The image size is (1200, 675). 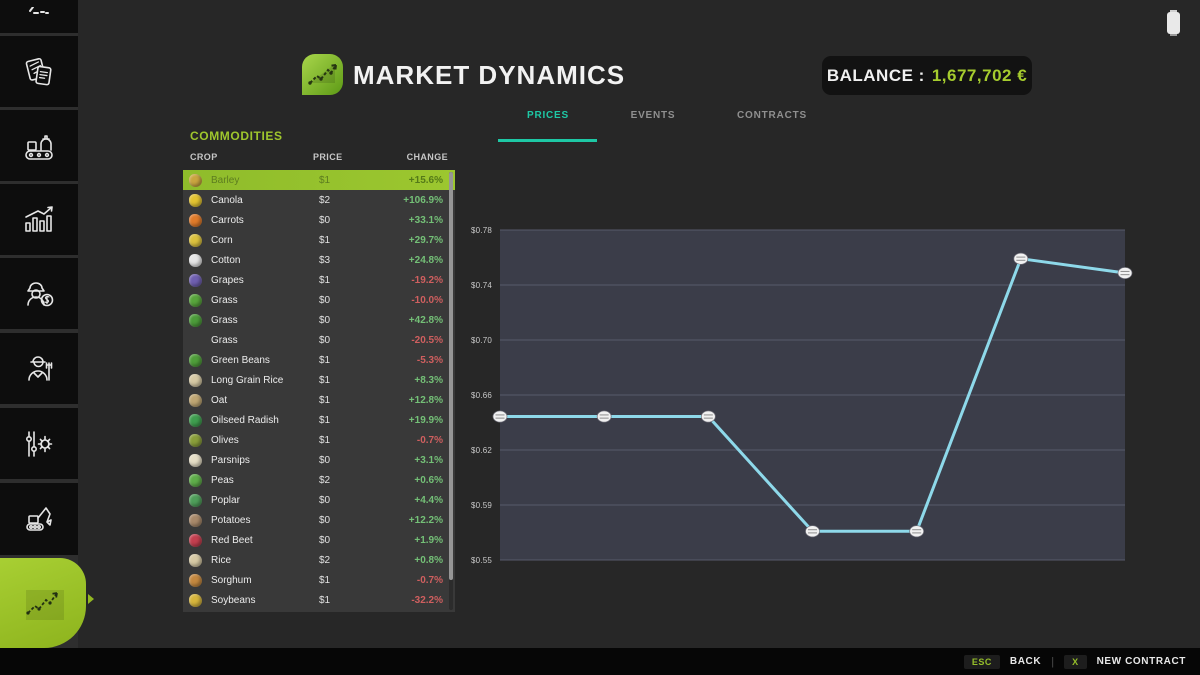 I want to click on crop-name: Grass, so click(x=224, y=340).